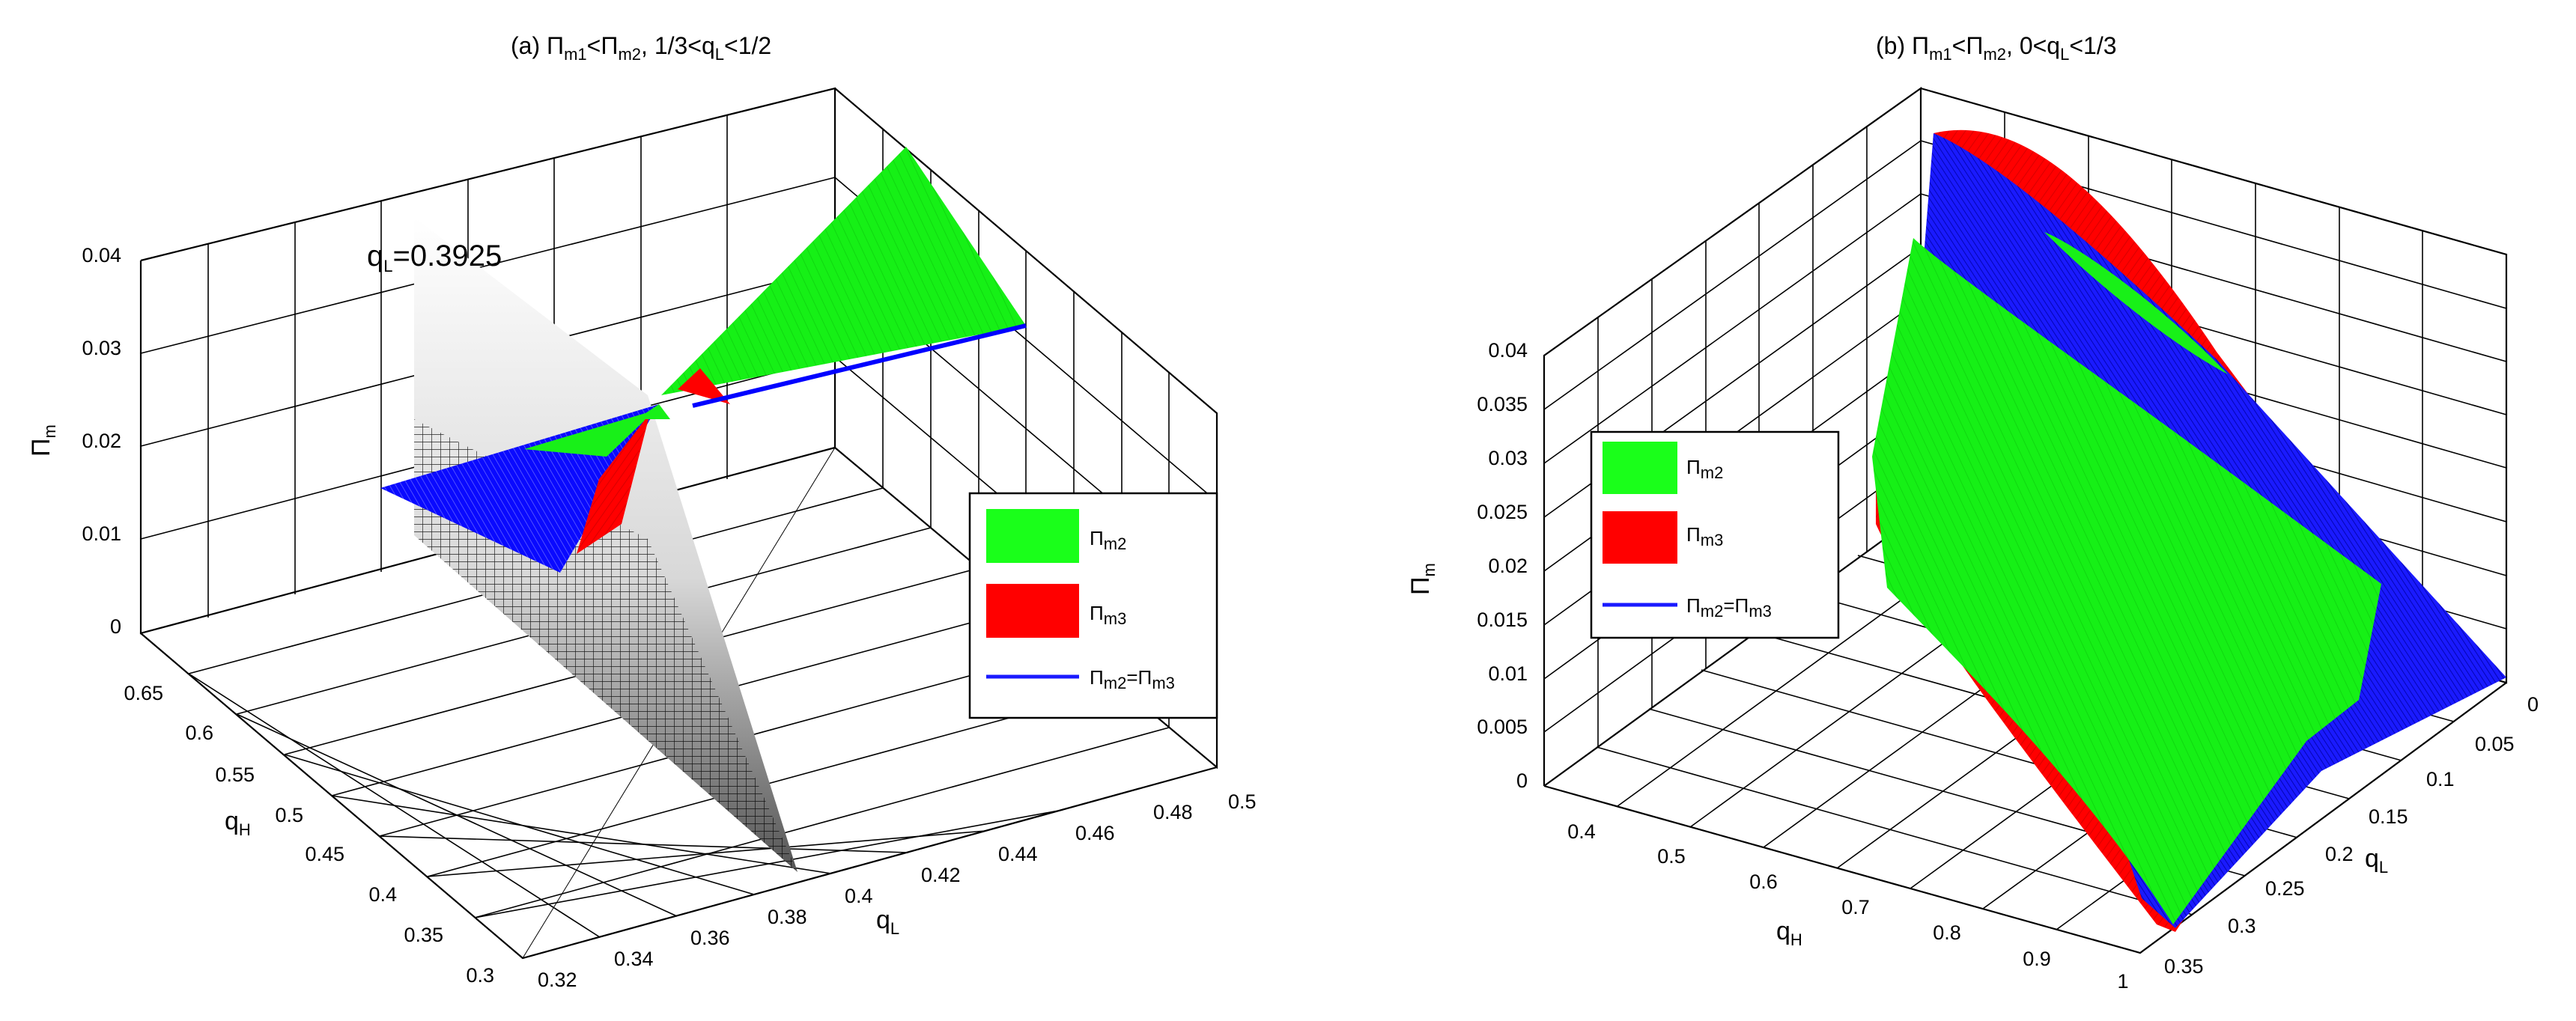 Image resolution: width=2576 pixels, height=1021 pixels. What do you see at coordinates (1671, 856) in the screenshot?
I see `y-tick-b-1: 0.5` at bounding box center [1671, 856].